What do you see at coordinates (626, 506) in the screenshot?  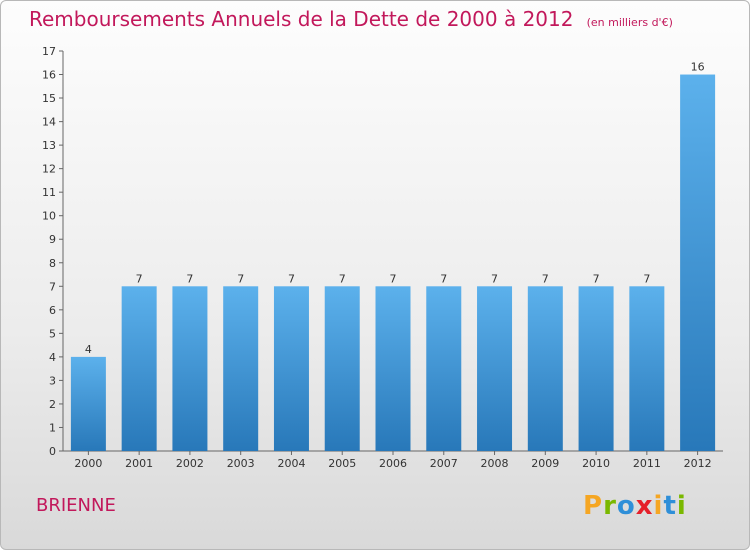 I see `logo-letter: o` at bounding box center [626, 506].